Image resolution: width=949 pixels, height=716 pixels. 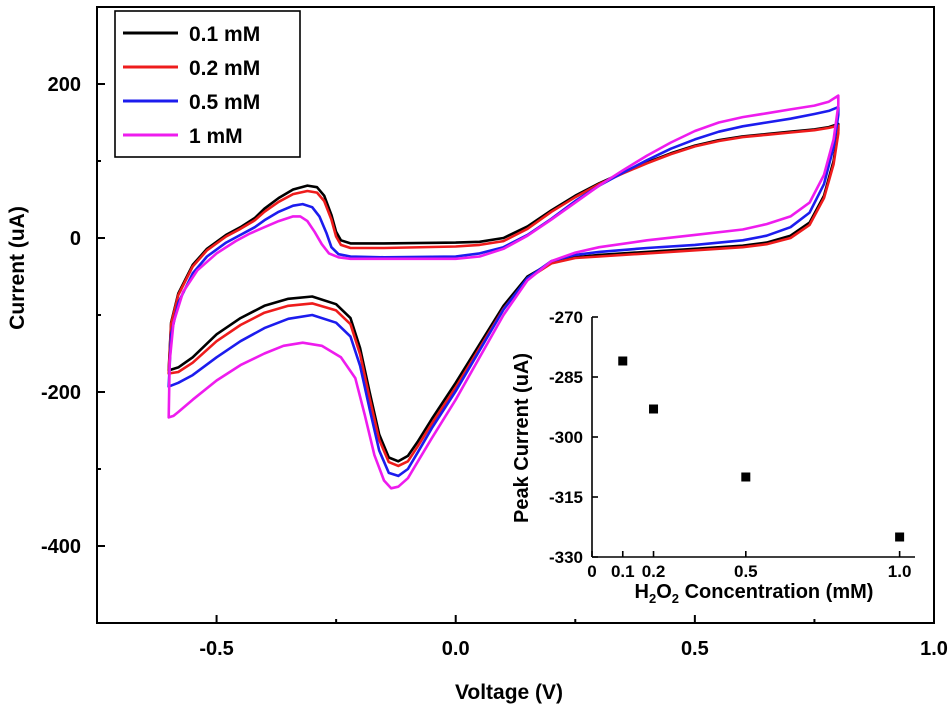 I want to click on legend-box, so click(x=207, y=84).